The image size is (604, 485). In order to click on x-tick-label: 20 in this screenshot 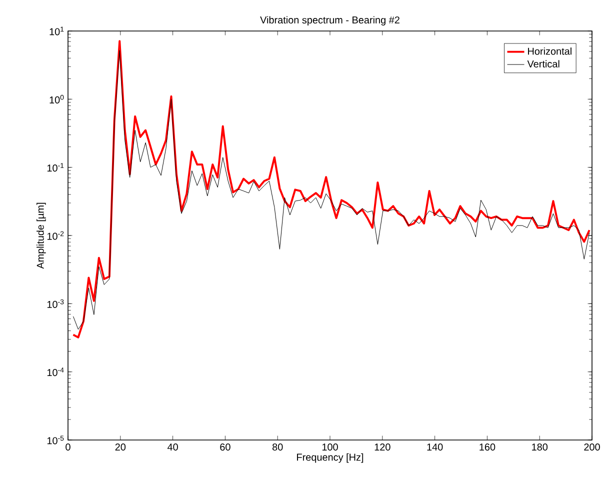, I will do `click(120, 447)`.